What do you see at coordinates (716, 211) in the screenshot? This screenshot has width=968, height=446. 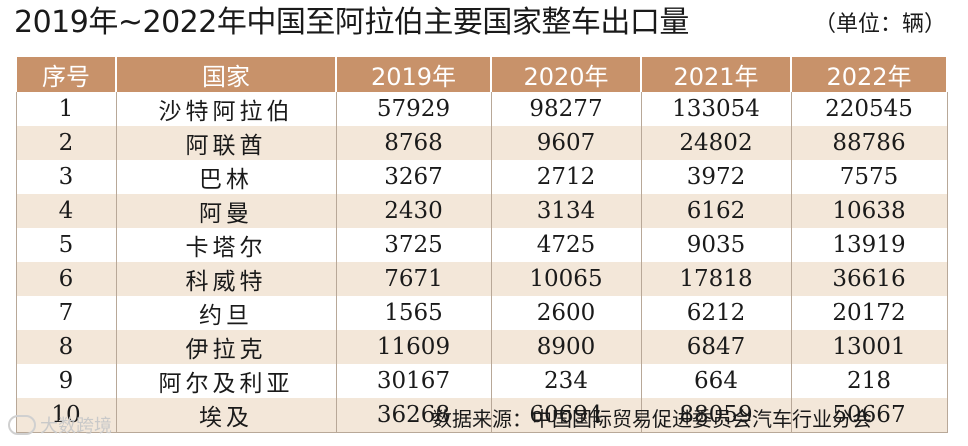 I see `table-cell: 6162` at bounding box center [716, 211].